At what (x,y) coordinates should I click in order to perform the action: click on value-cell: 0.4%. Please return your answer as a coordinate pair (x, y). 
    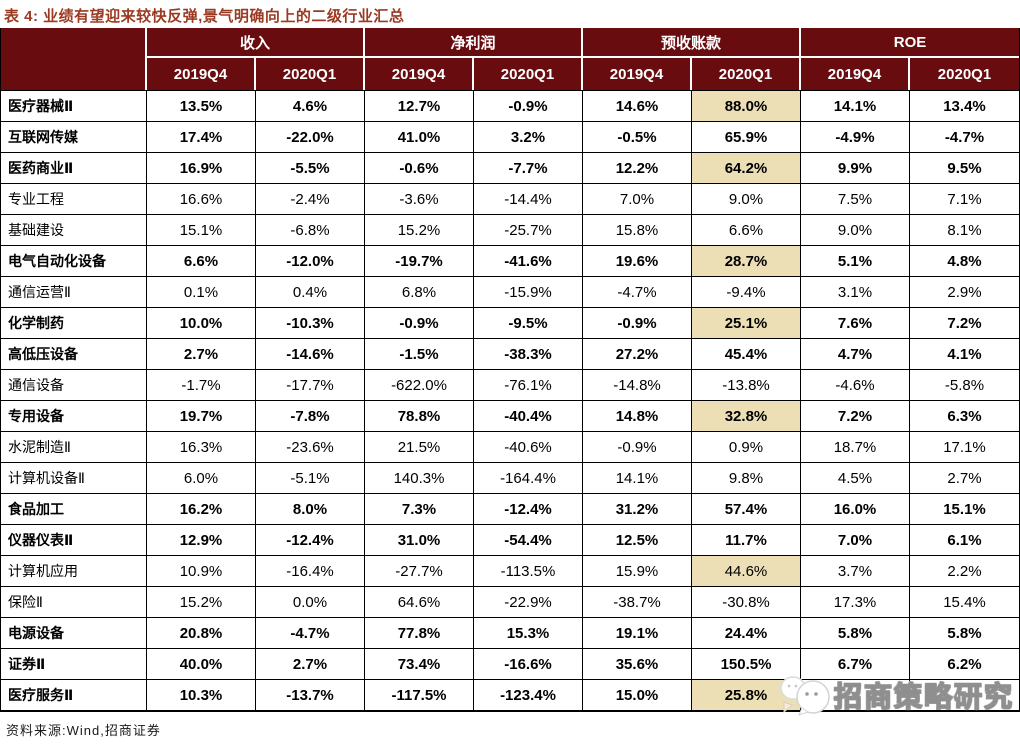
    Looking at the image, I should click on (310, 291).